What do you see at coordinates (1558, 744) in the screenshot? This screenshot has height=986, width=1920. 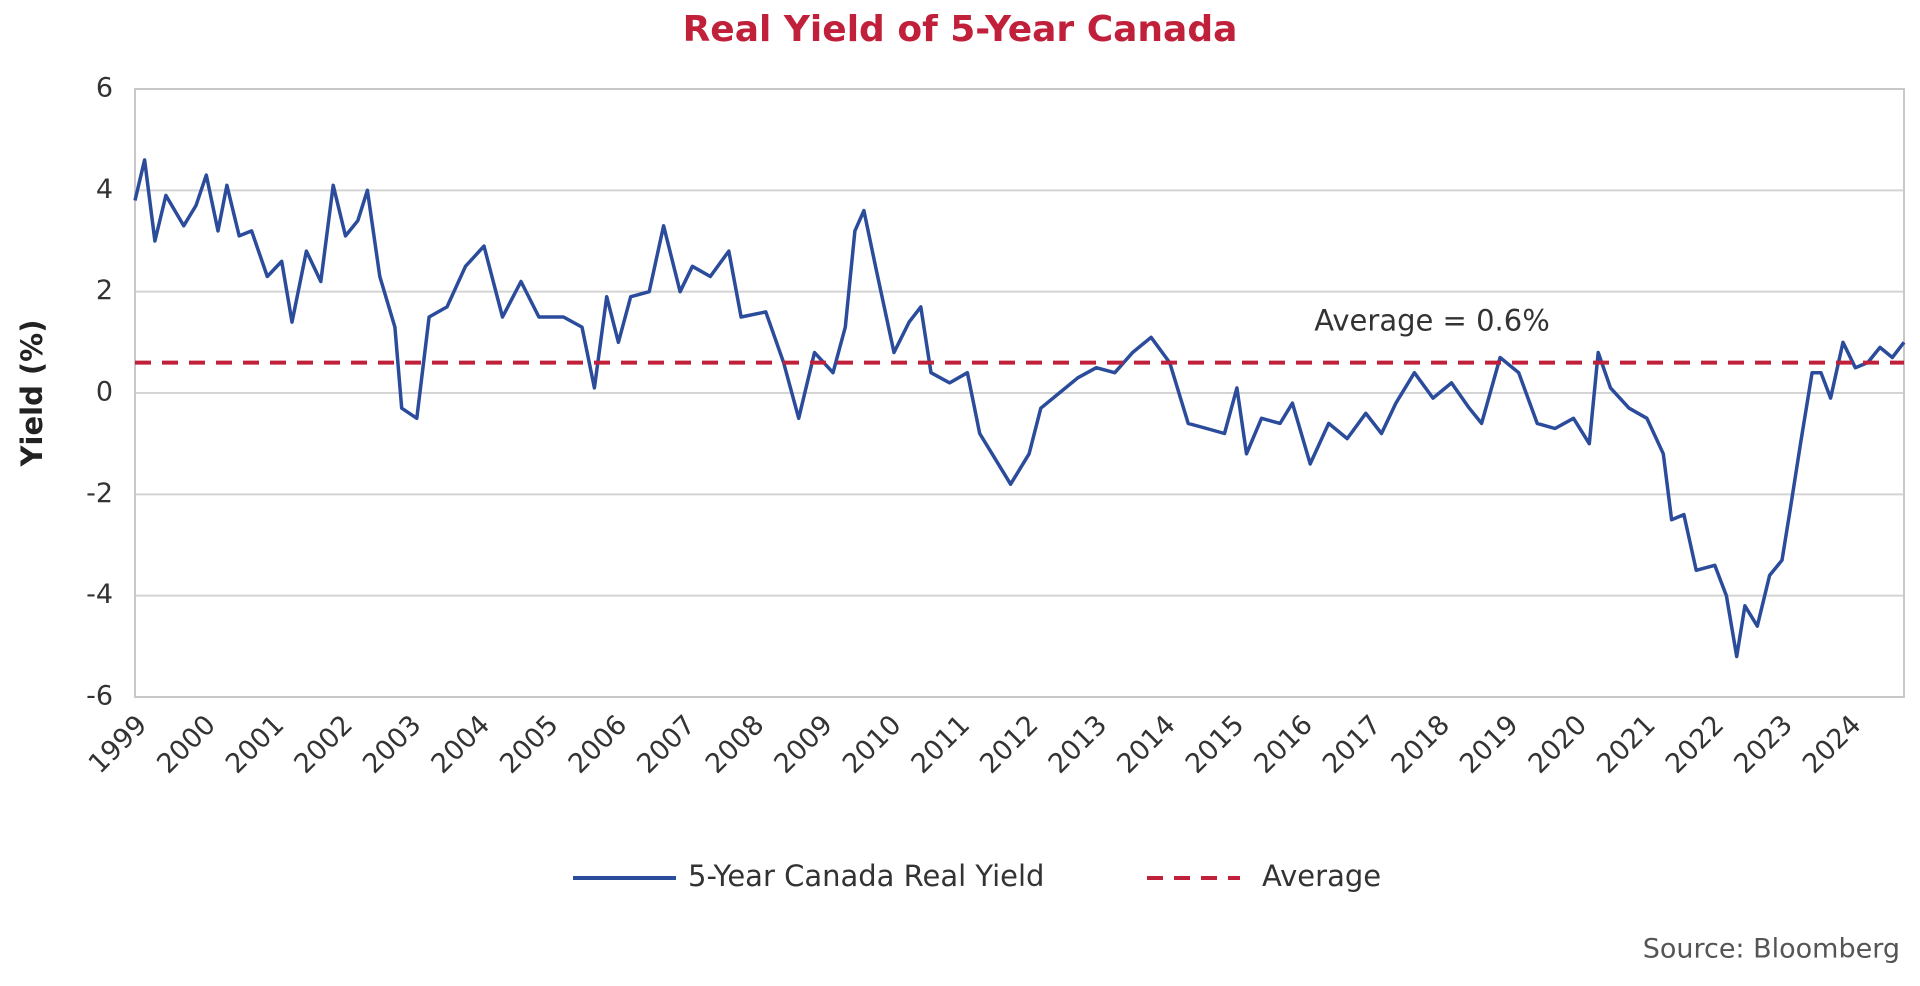 I see `x-tick-label: 2020` at bounding box center [1558, 744].